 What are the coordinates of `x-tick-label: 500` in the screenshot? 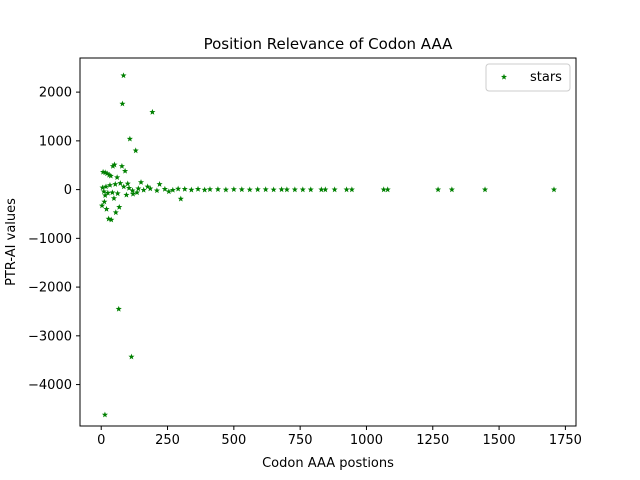 It's located at (233, 440).